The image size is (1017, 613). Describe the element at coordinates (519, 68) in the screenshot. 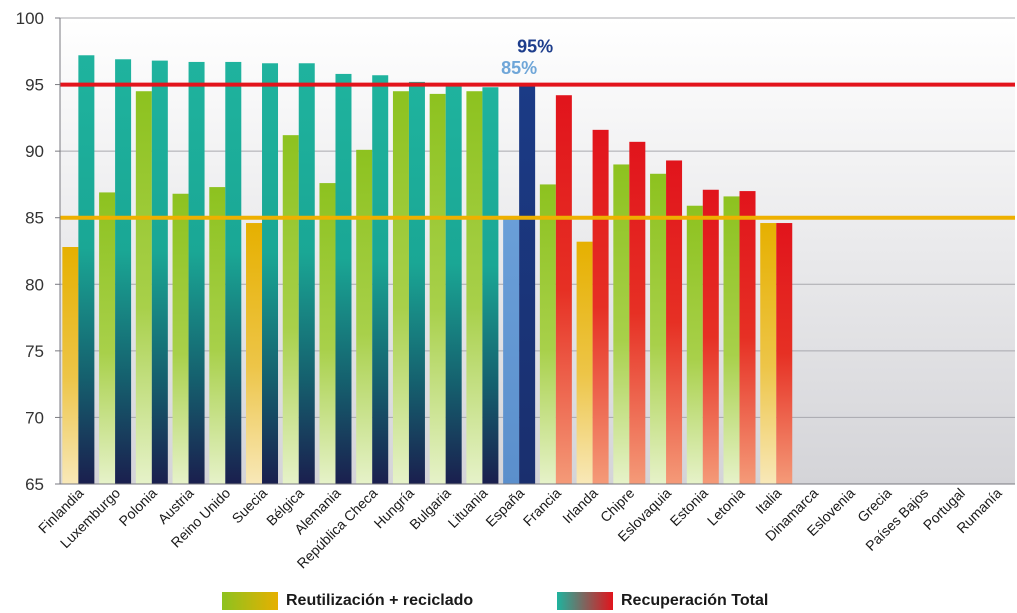

I see `annotation-label: 85%` at that location.